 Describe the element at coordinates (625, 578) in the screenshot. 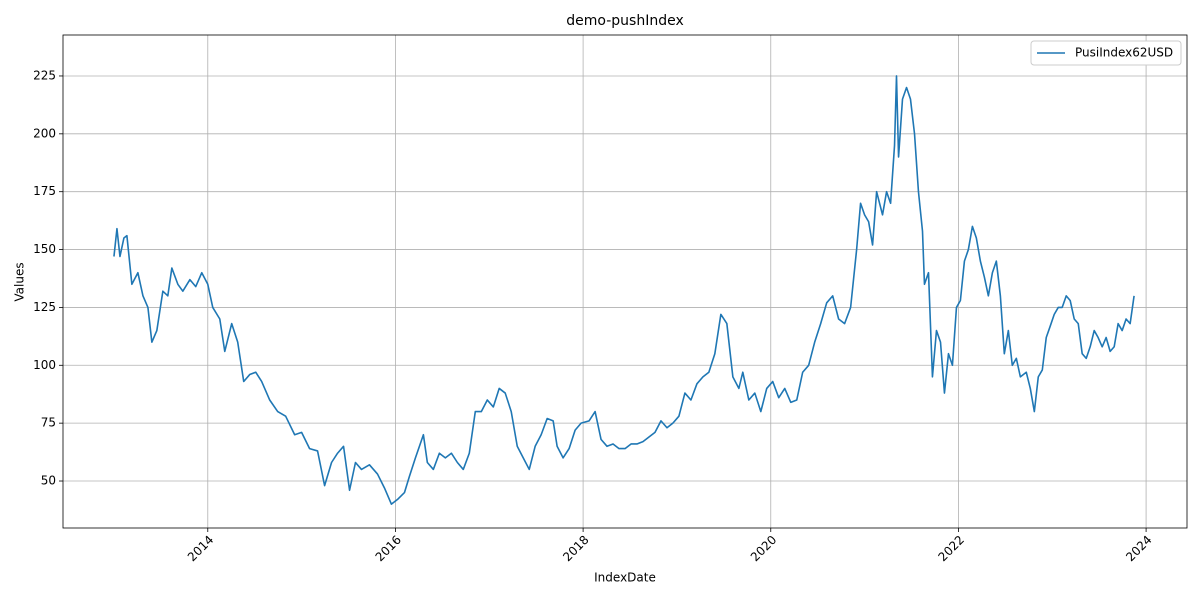

I see `x-axis-label: IndexDate` at that location.